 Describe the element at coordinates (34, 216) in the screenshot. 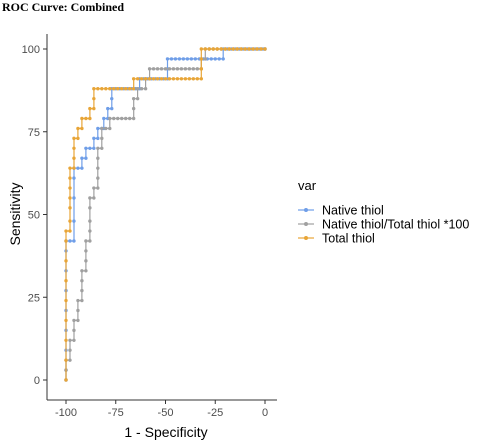

I see `y-tick-label: 50` at that location.